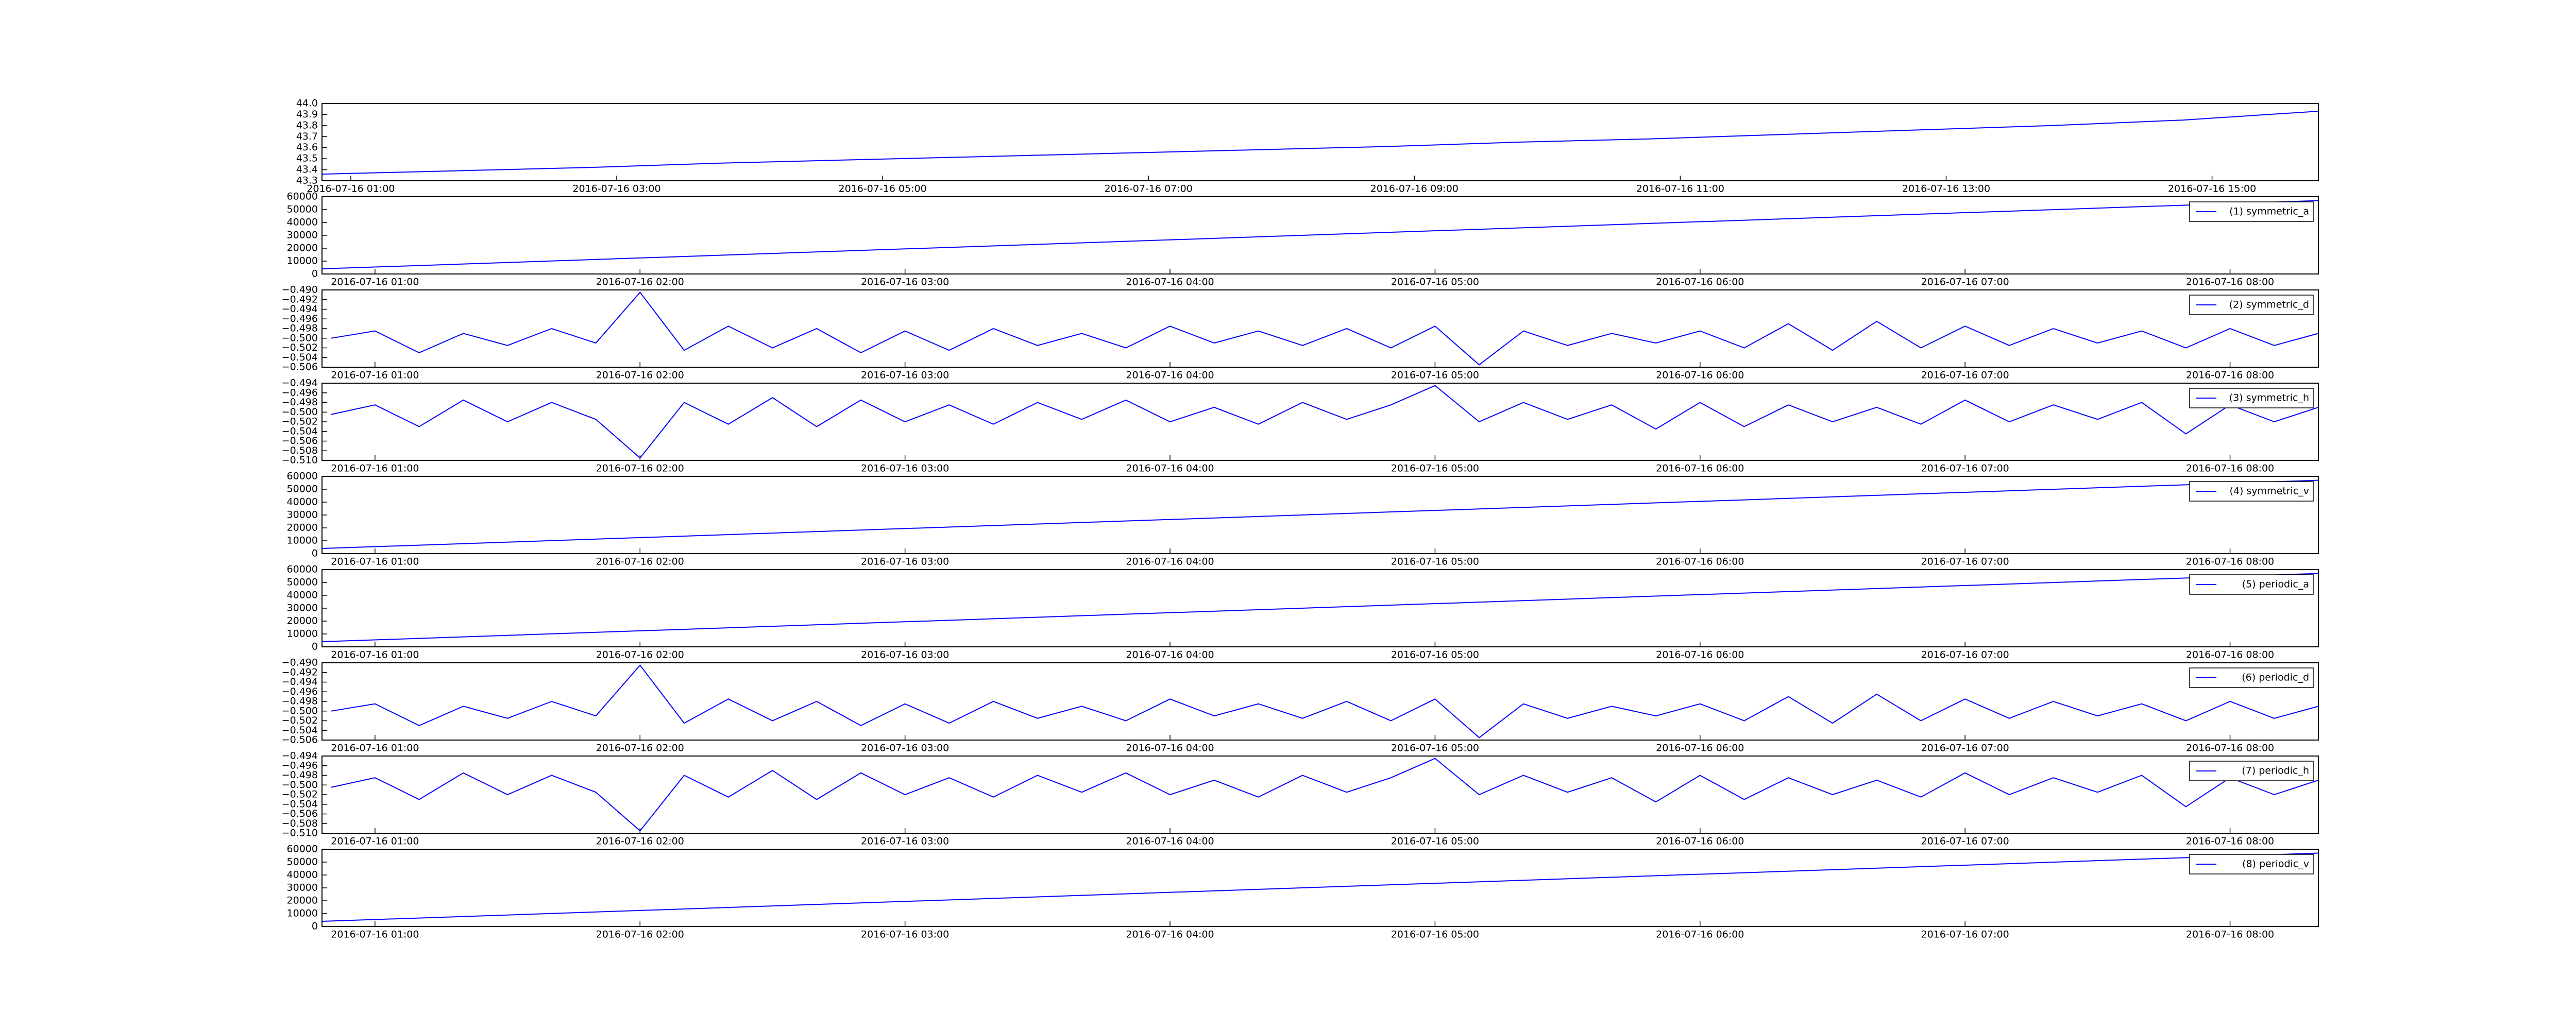 The width and height of the screenshot is (2576, 1030). What do you see at coordinates (2269, 212) in the screenshot?
I see `legend-label: (1) symmetric_a` at bounding box center [2269, 212].